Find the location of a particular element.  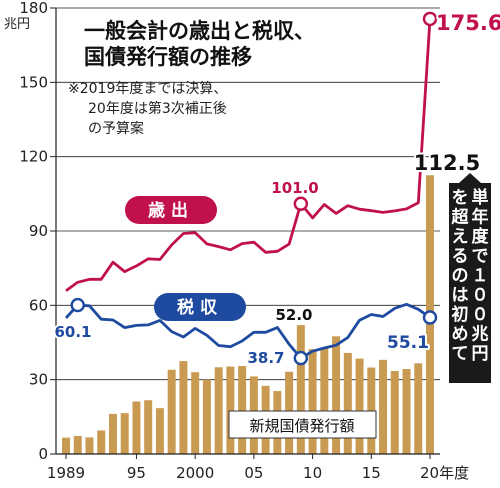

callout-char-l-6: 初 is located at coordinates (460, 314).